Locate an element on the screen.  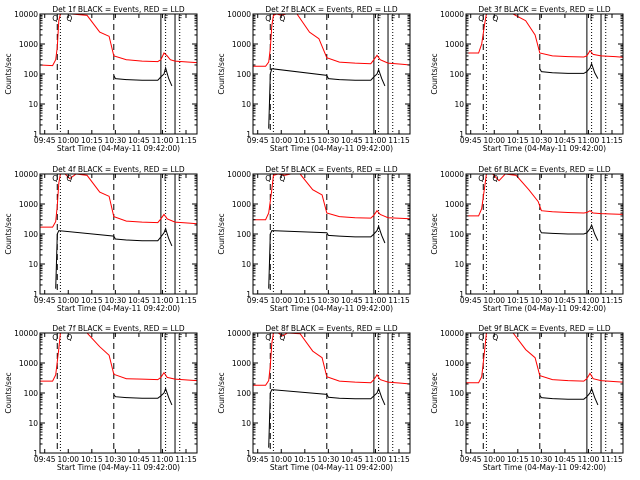
panel-title: Det 8f BLACK = Events, RED = LLD is located at coordinates (331, 328).